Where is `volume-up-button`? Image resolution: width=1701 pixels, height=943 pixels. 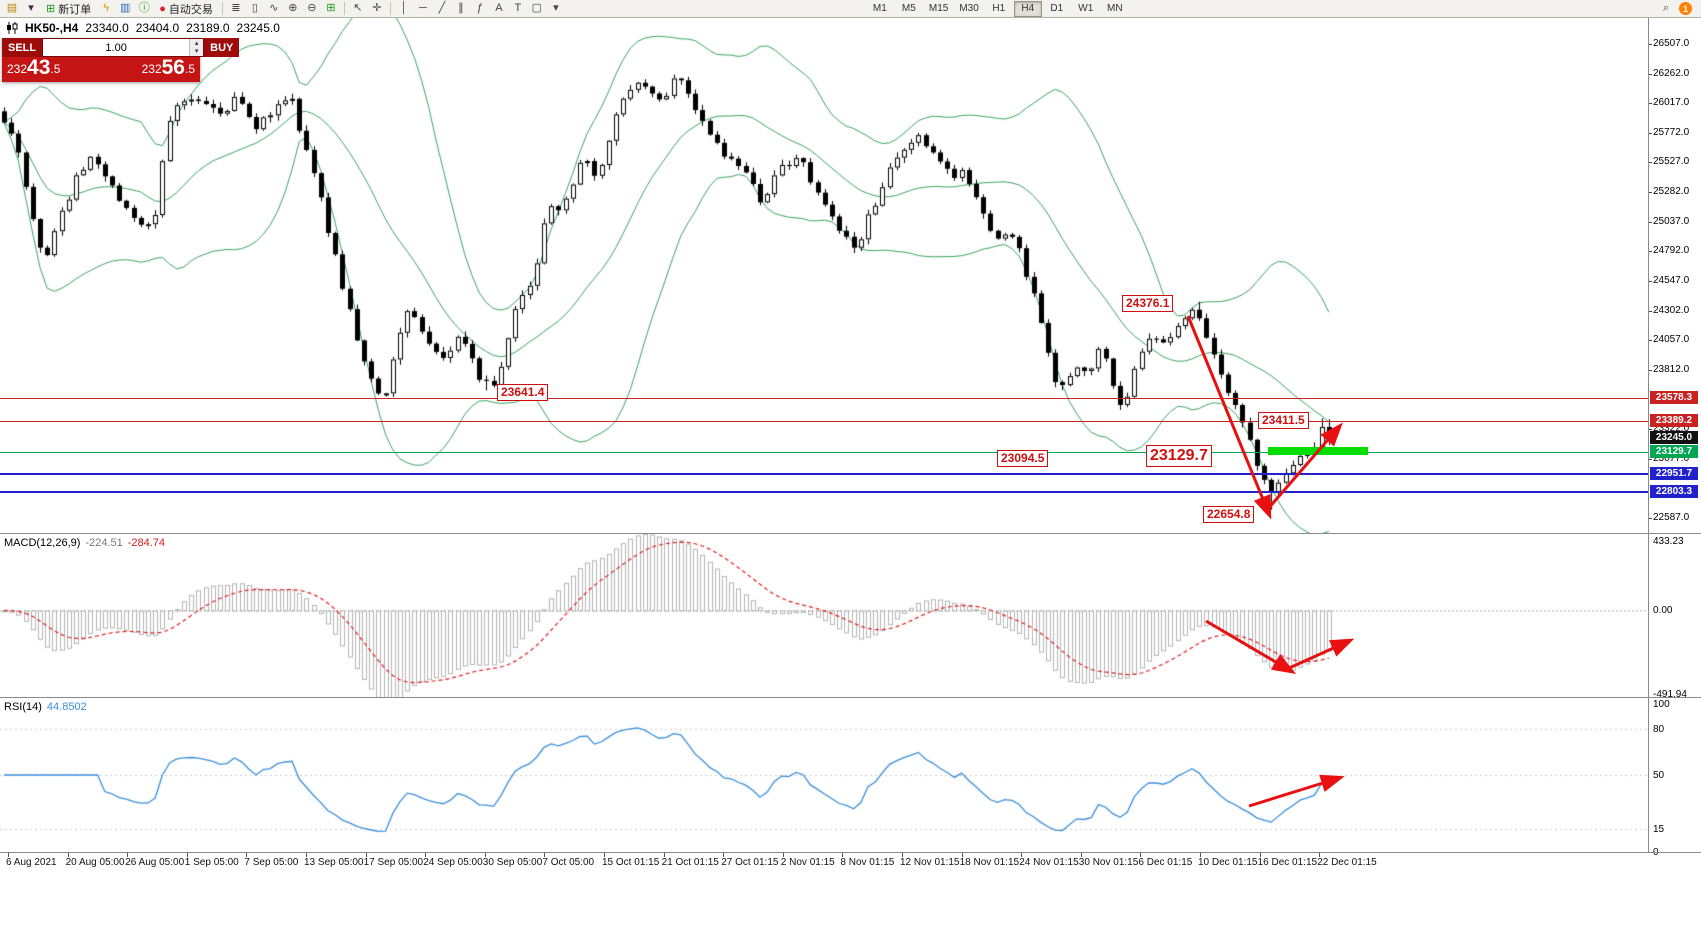
volume-up-button is located at coordinates (197, 43).